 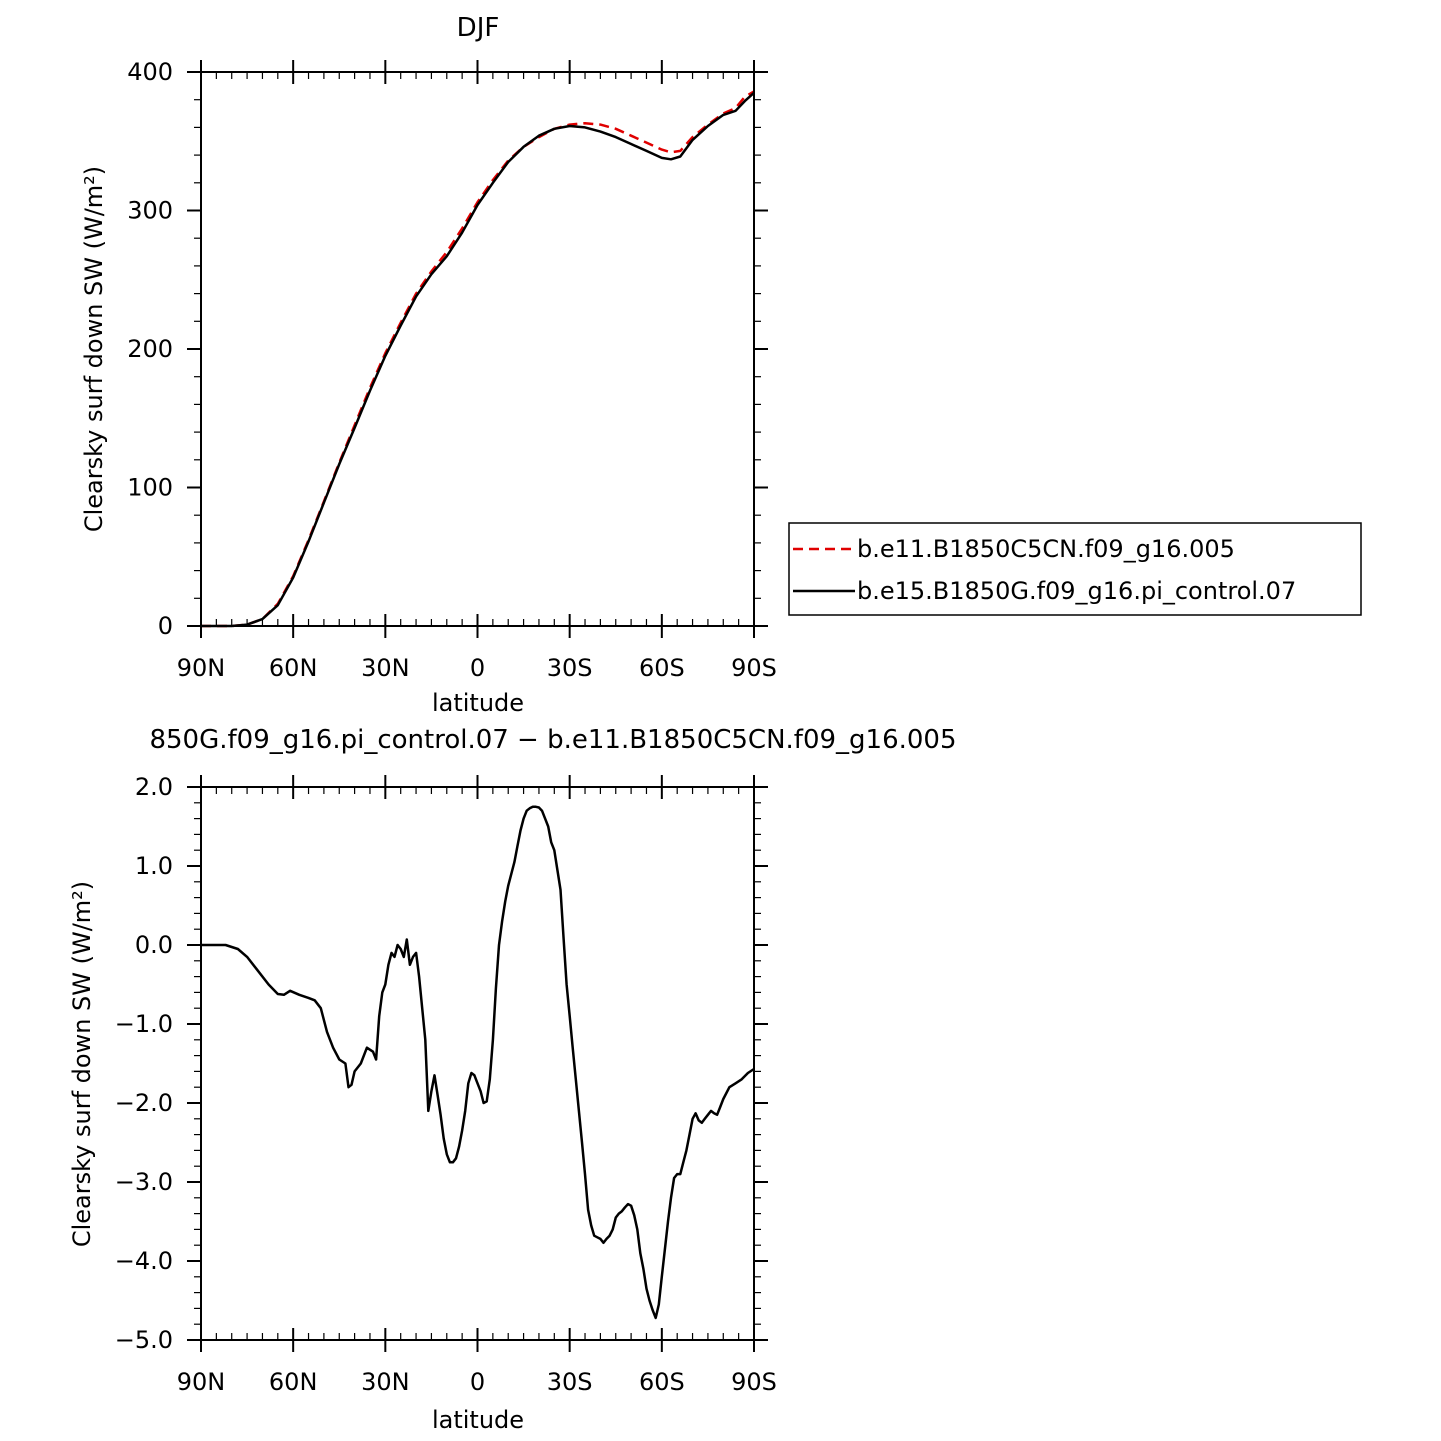 I want to click on legend-label-series-1: b.e11.B1850C5CN.f09_g16.005, so click(x=1046, y=549).